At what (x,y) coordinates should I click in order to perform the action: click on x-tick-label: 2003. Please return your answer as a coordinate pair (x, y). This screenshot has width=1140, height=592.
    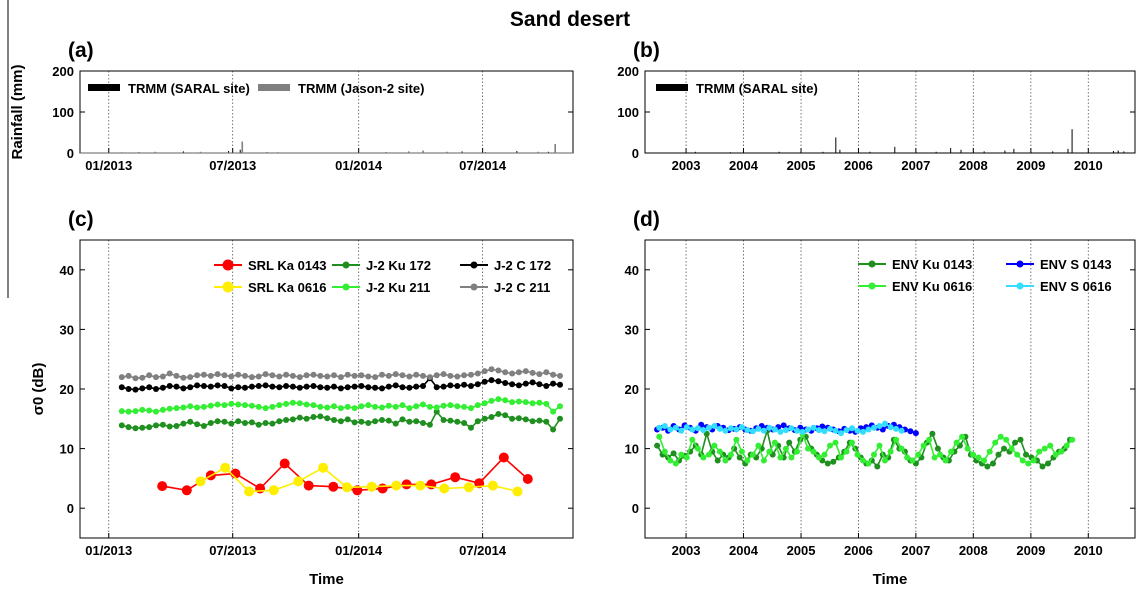
    Looking at the image, I should click on (686, 550).